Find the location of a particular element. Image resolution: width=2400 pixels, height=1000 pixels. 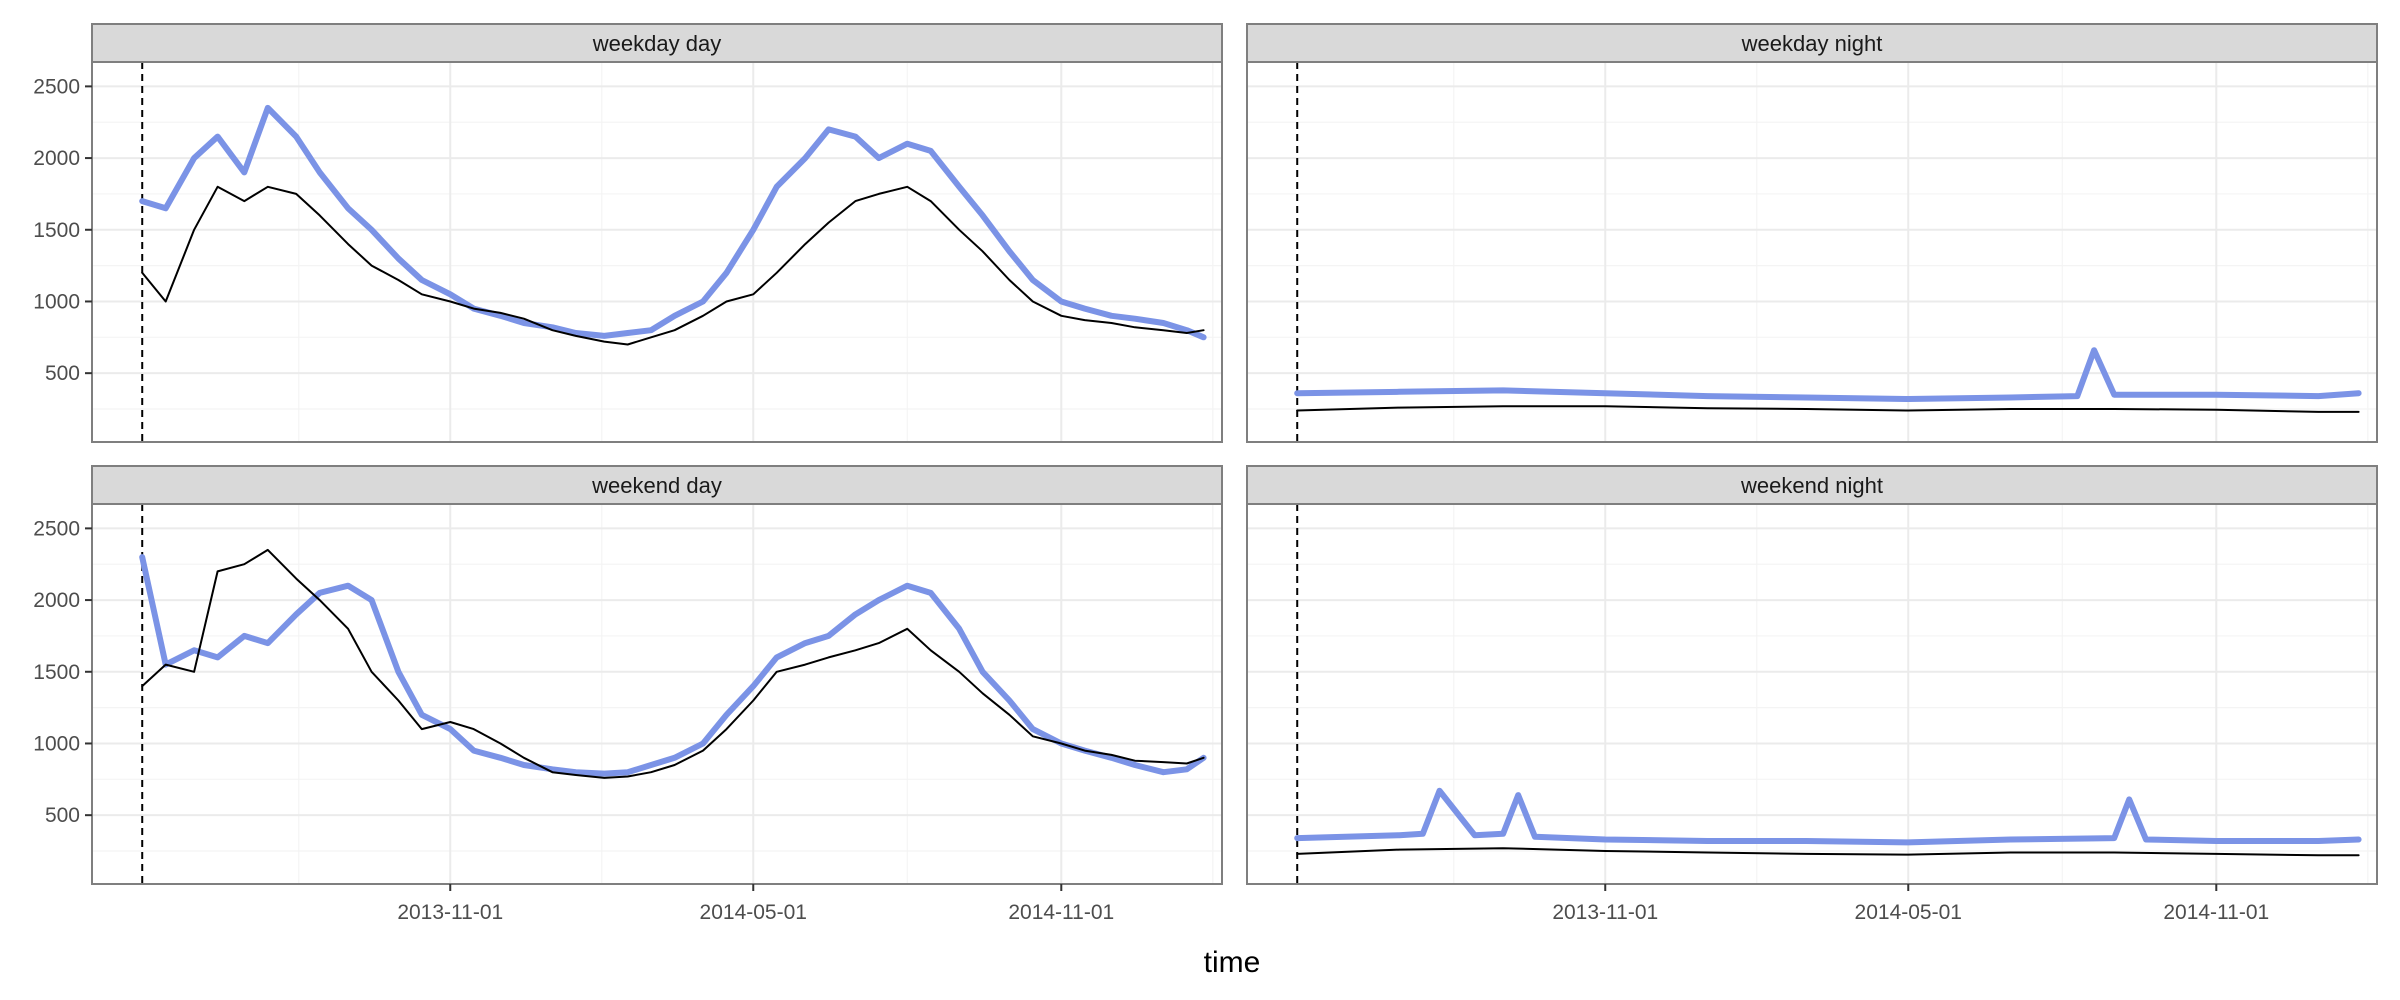

x-axis-title: time is located at coordinates (1232, 962).